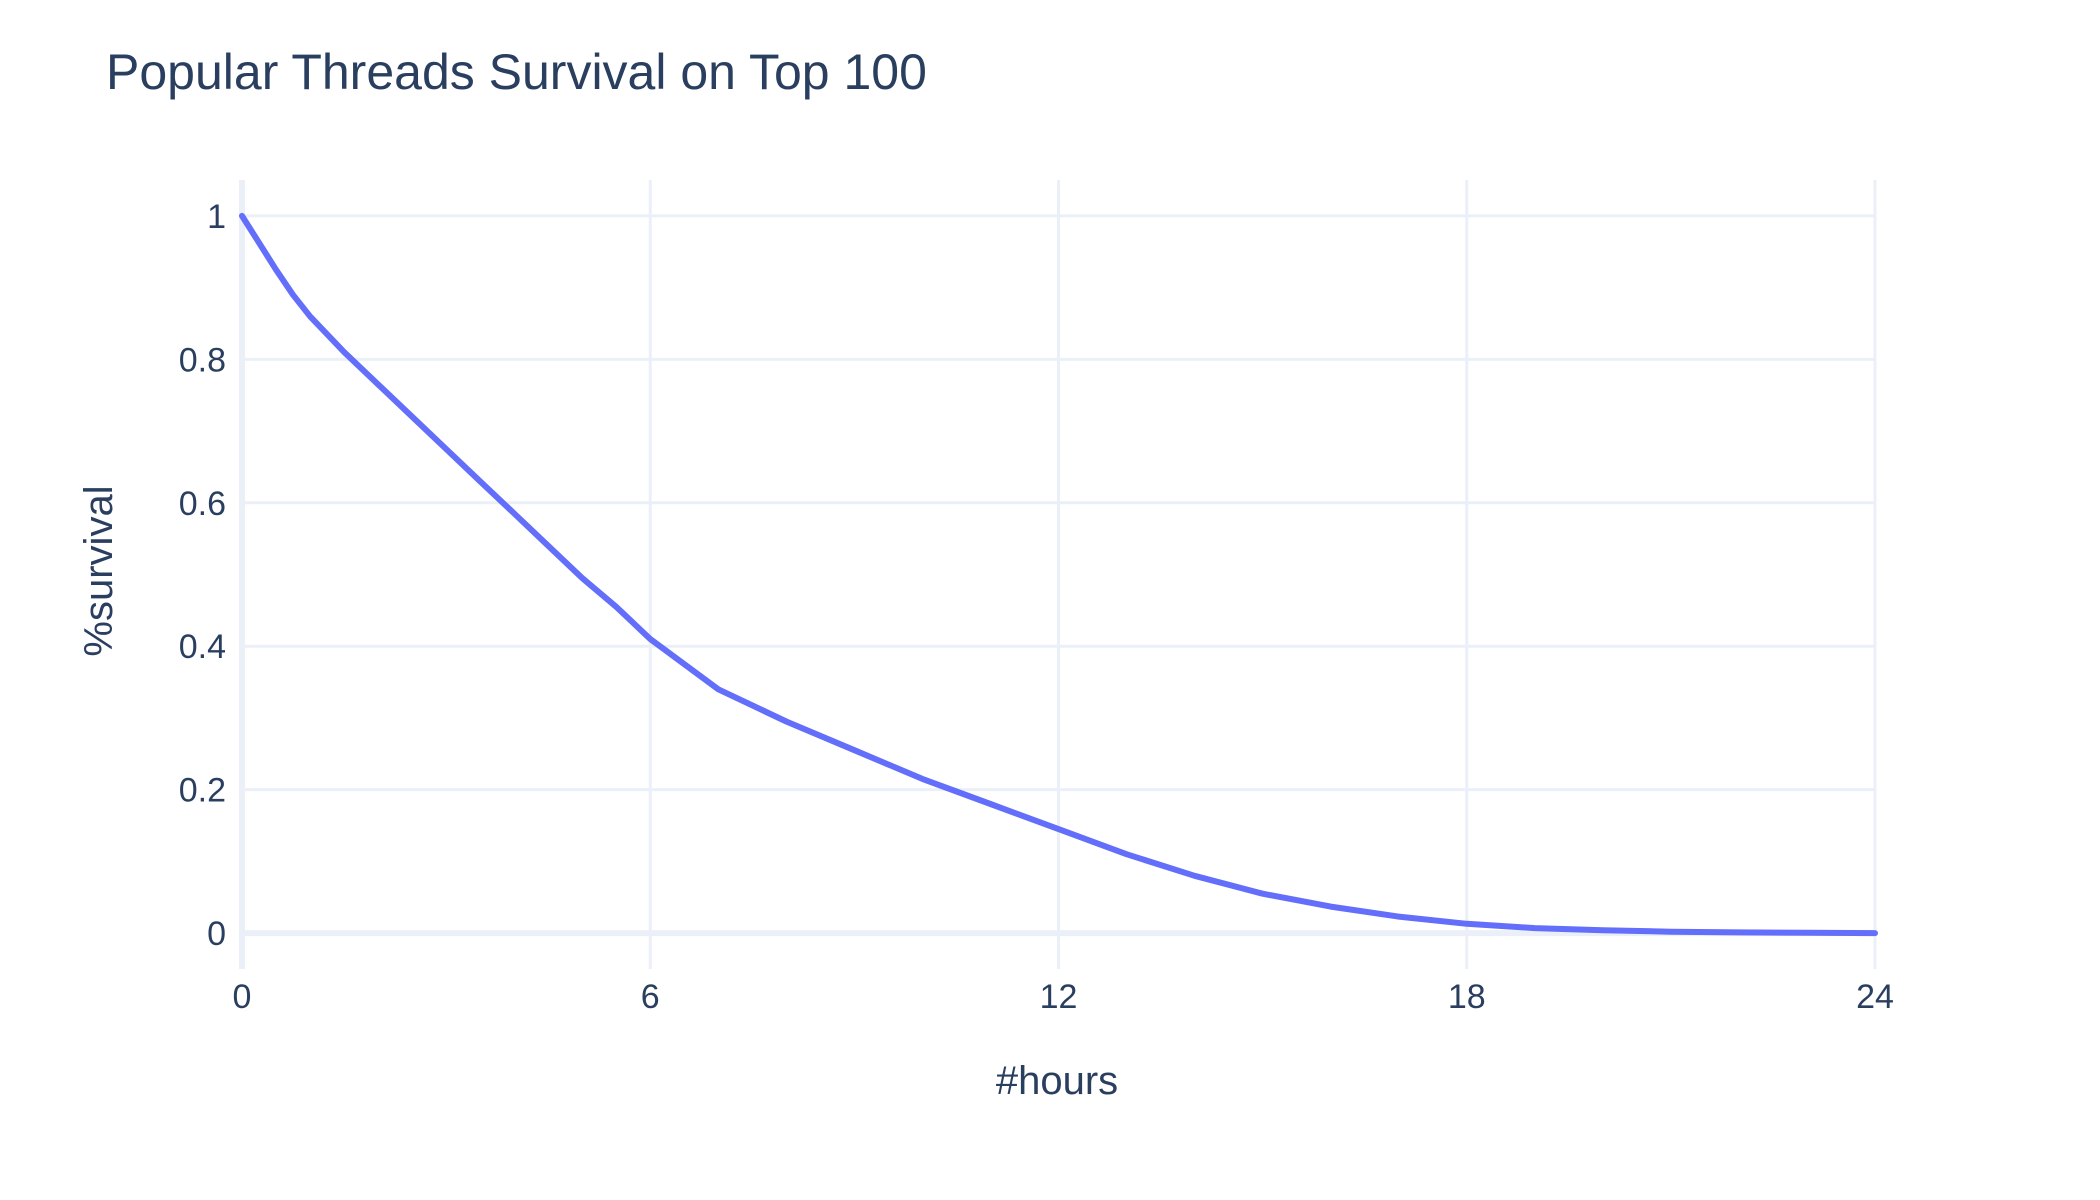  I want to click on y-axis-ticks: 0 0.2 0.4 0.6 0.8 1, so click(202, 575).